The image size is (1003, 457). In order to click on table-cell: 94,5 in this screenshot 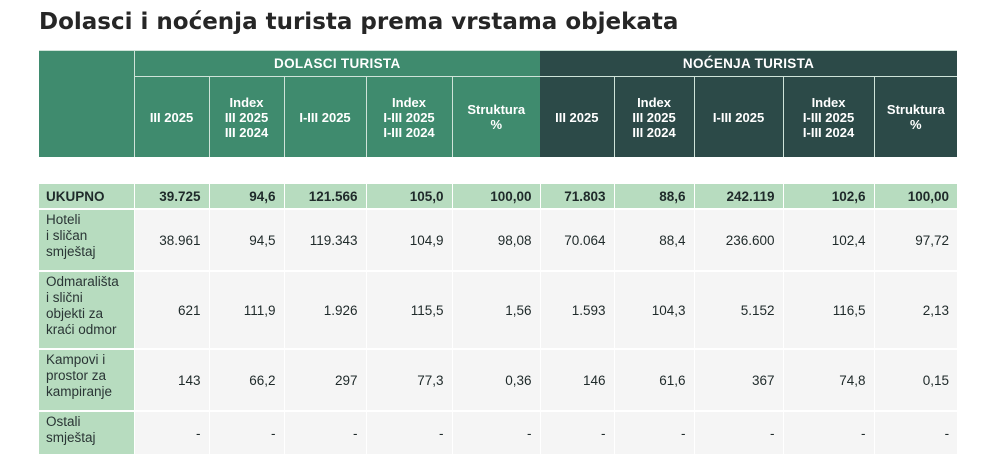, I will do `click(246, 239)`.